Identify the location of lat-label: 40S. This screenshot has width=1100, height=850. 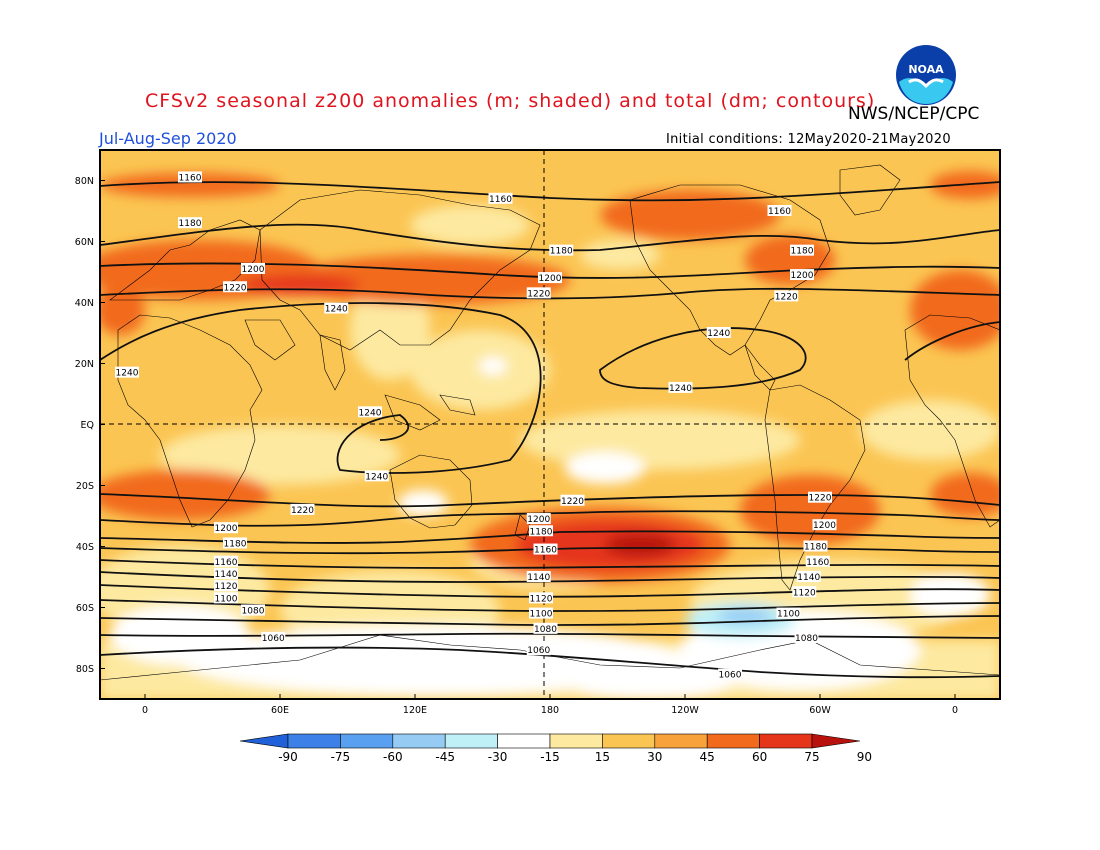
(85, 547).